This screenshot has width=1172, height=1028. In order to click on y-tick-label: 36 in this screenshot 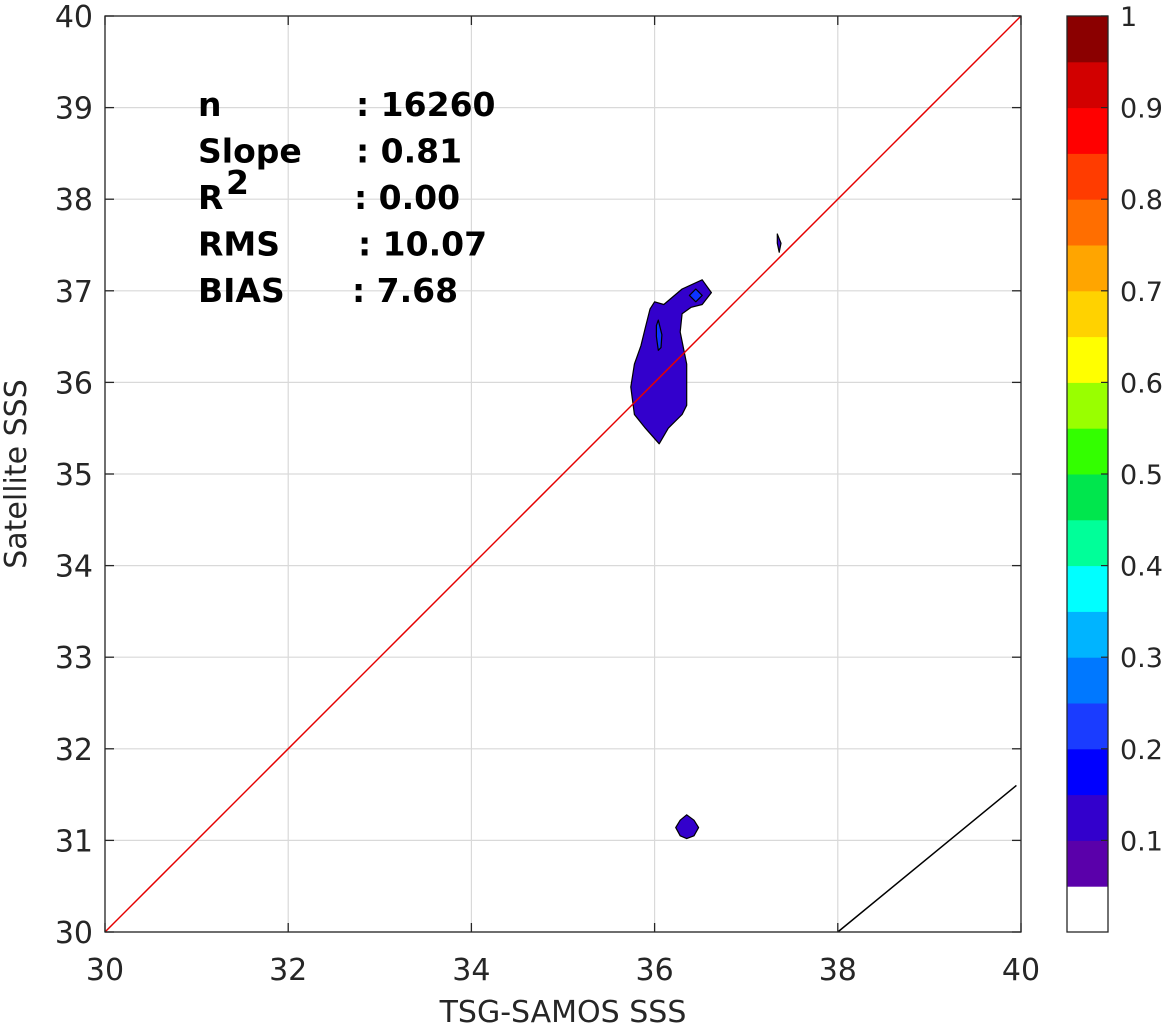, I will do `click(74, 383)`.